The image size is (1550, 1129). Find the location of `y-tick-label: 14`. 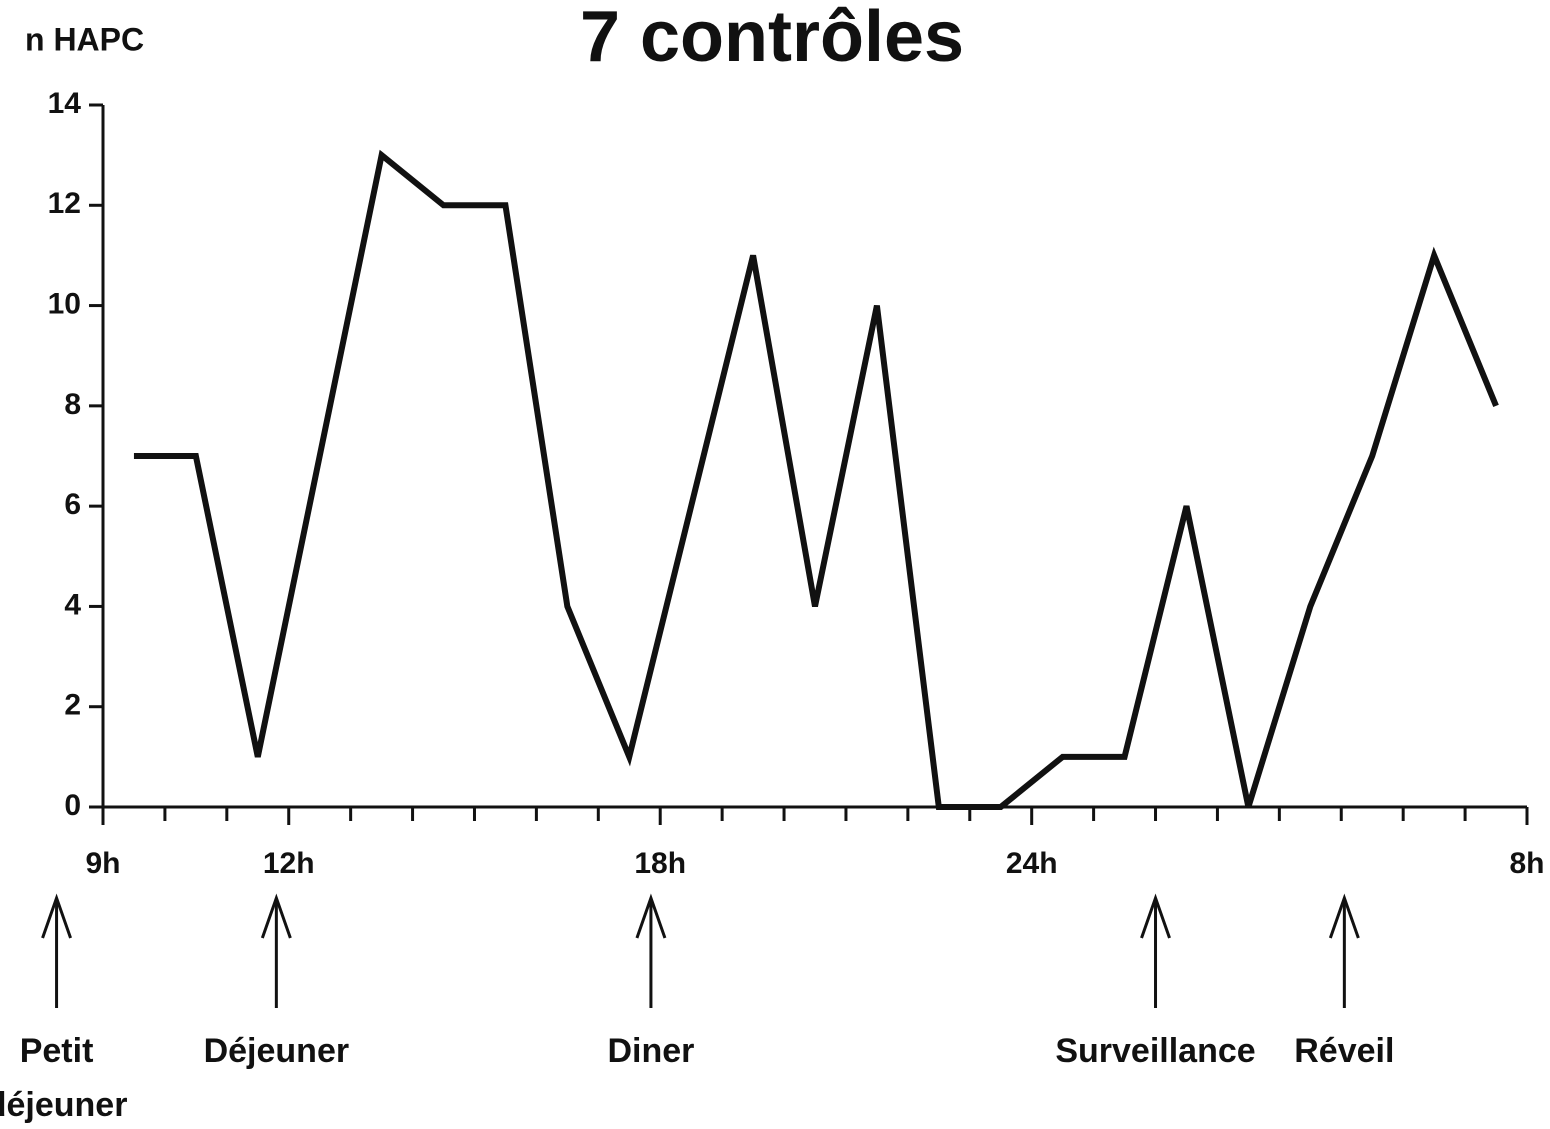

y-tick-label: 14 is located at coordinates (65, 103).